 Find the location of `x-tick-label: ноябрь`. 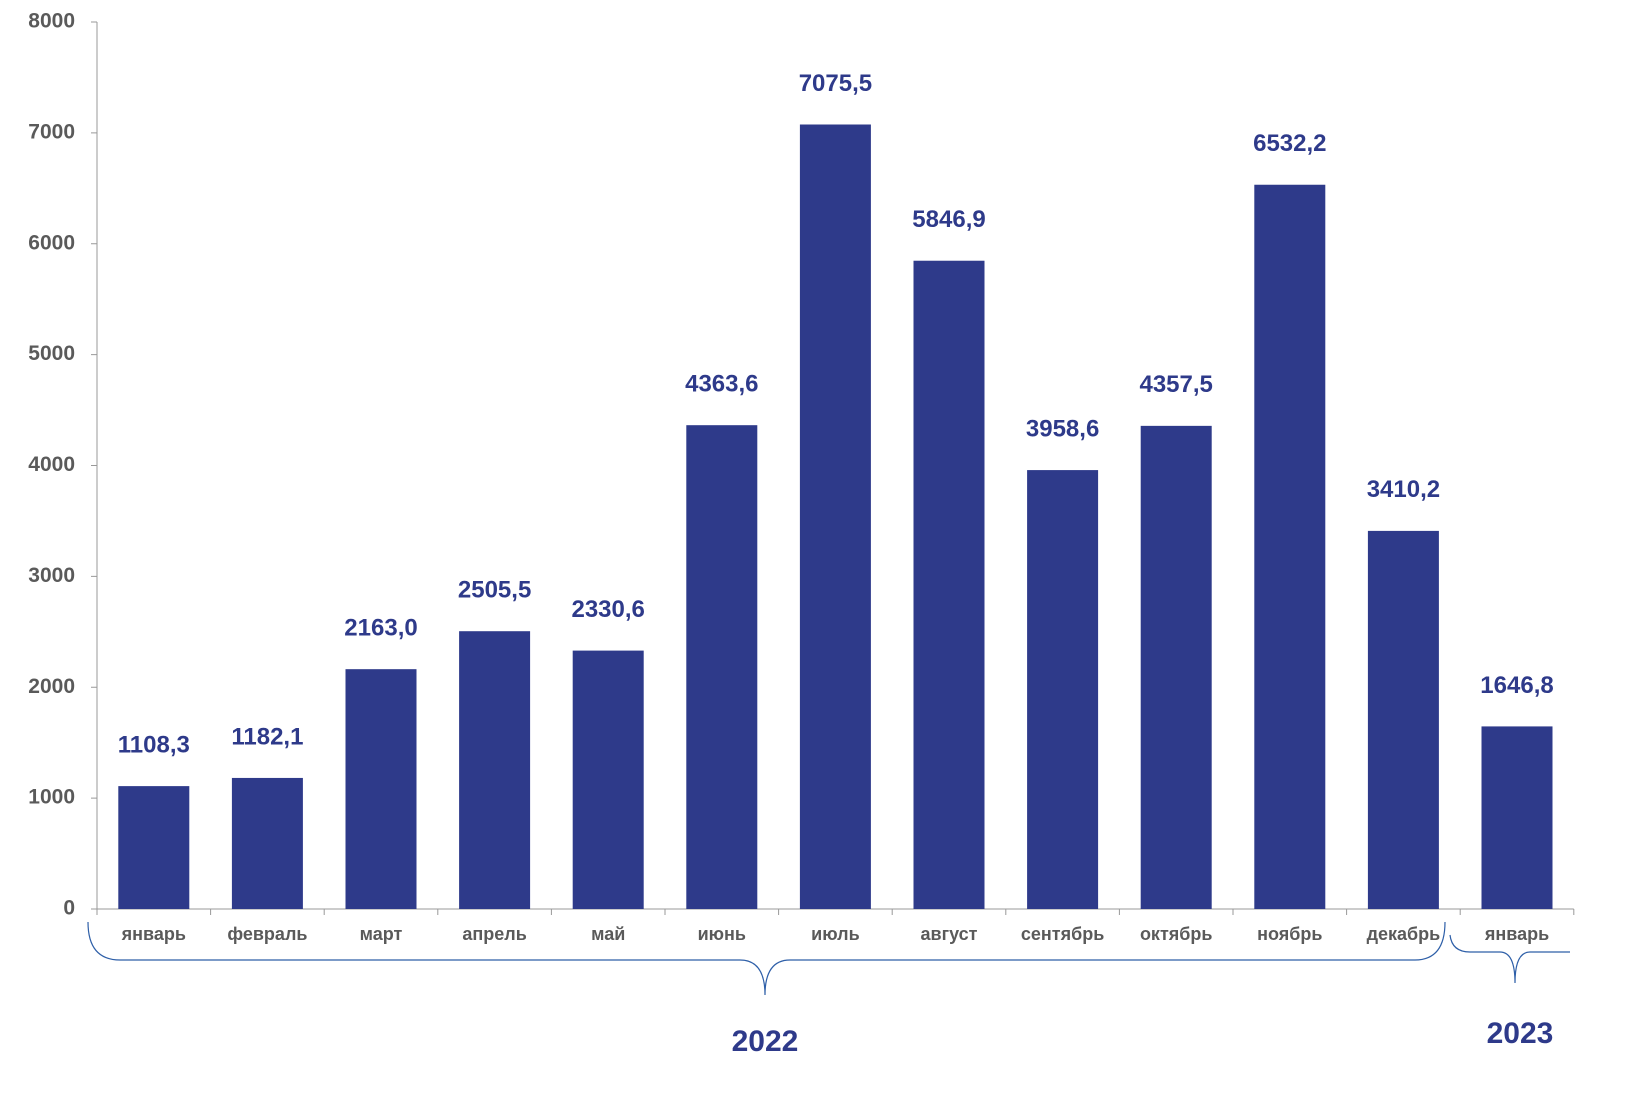

x-tick-label: ноябрь is located at coordinates (1289, 934).